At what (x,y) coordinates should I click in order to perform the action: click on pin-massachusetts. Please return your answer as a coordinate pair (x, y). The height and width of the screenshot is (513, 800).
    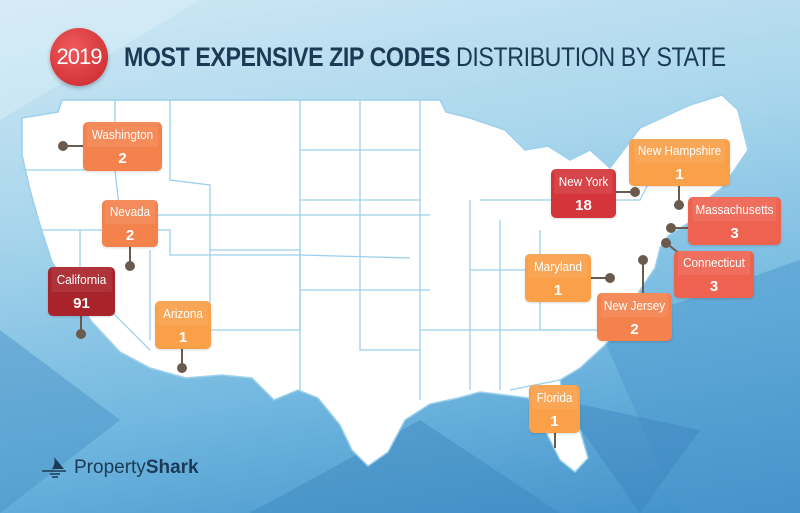
    Looking at the image, I should click on (671, 228).